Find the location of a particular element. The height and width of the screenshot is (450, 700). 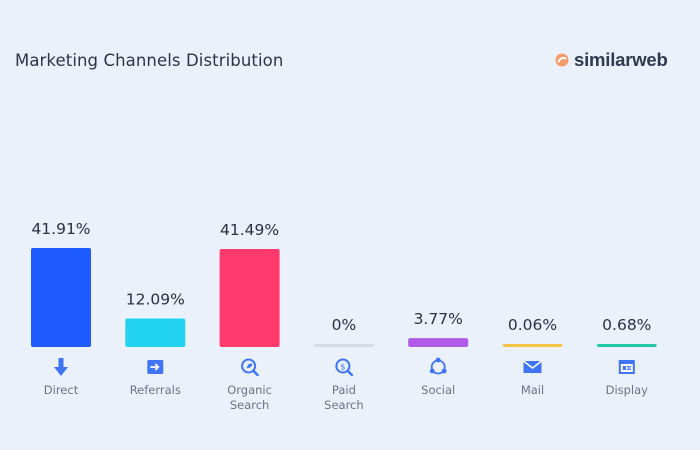

similarweb-logo: similarweb is located at coordinates (611, 60).